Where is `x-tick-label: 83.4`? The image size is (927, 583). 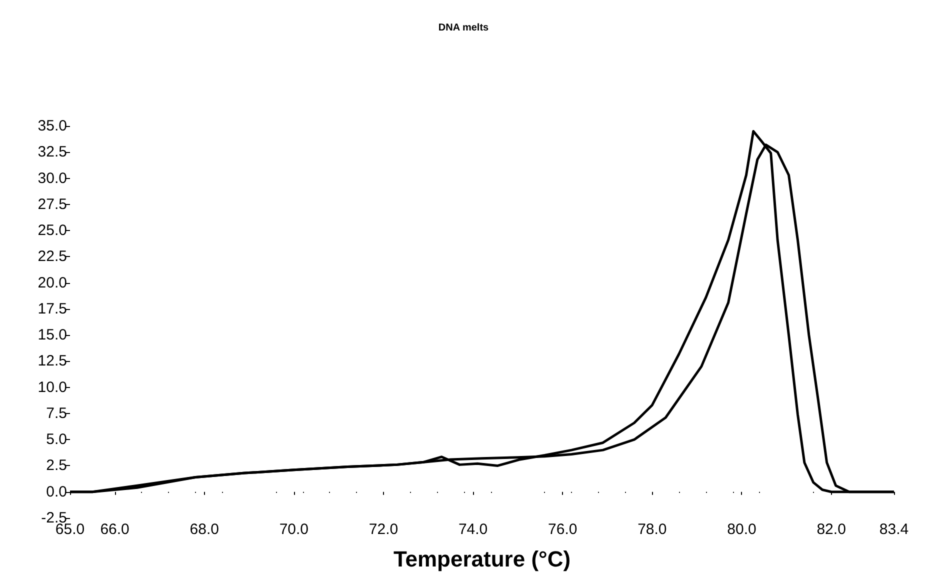
x-tick-label: 83.4 is located at coordinates (894, 529).